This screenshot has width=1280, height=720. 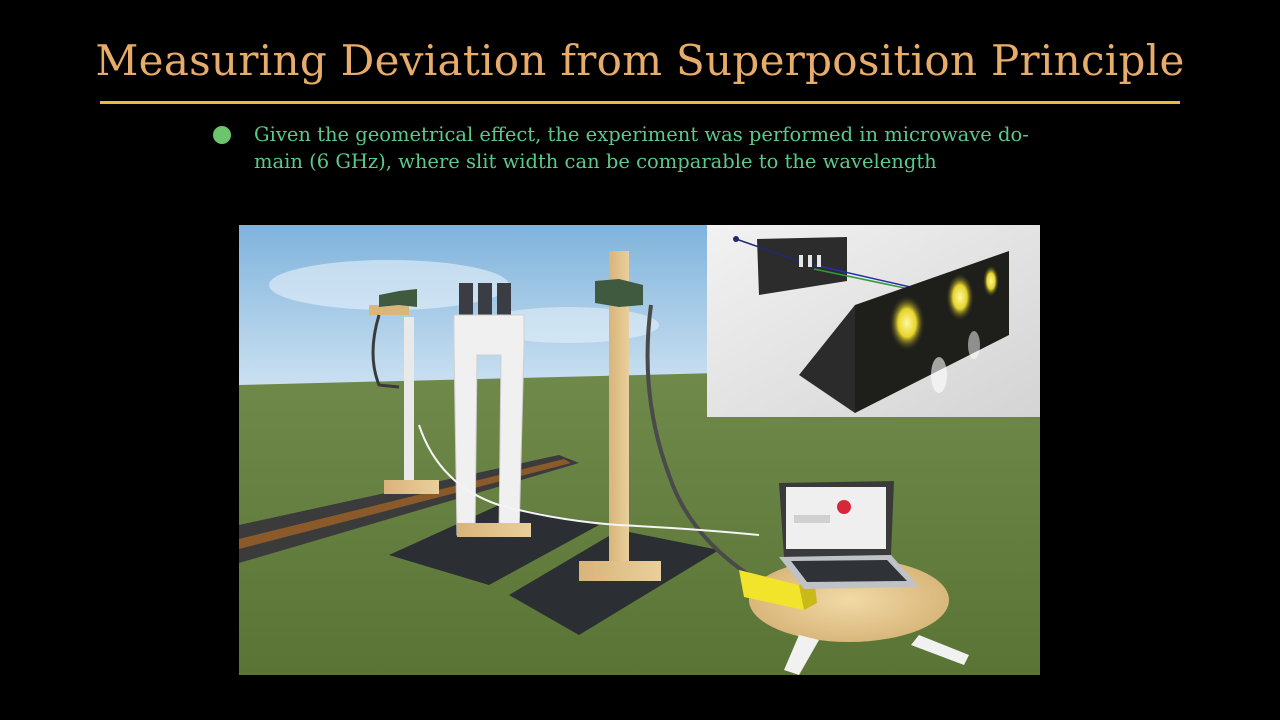 What do you see at coordinates (222, 135) in the screenshot?
I see `bullet-marker-icon` at bounding box center [222, 135].